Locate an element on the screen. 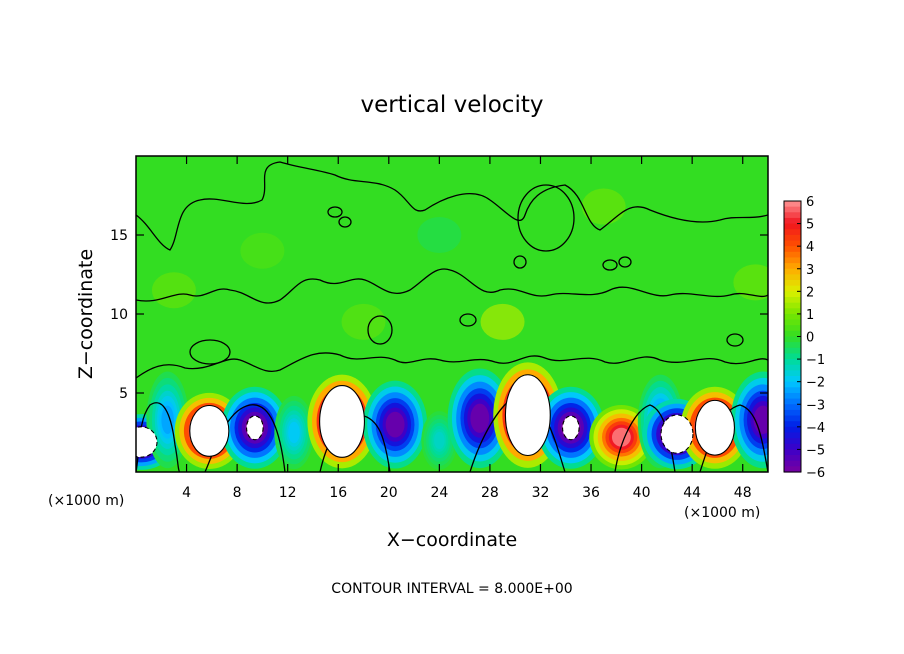  x-tick-label: 40 is located at coordinates (642, 493).